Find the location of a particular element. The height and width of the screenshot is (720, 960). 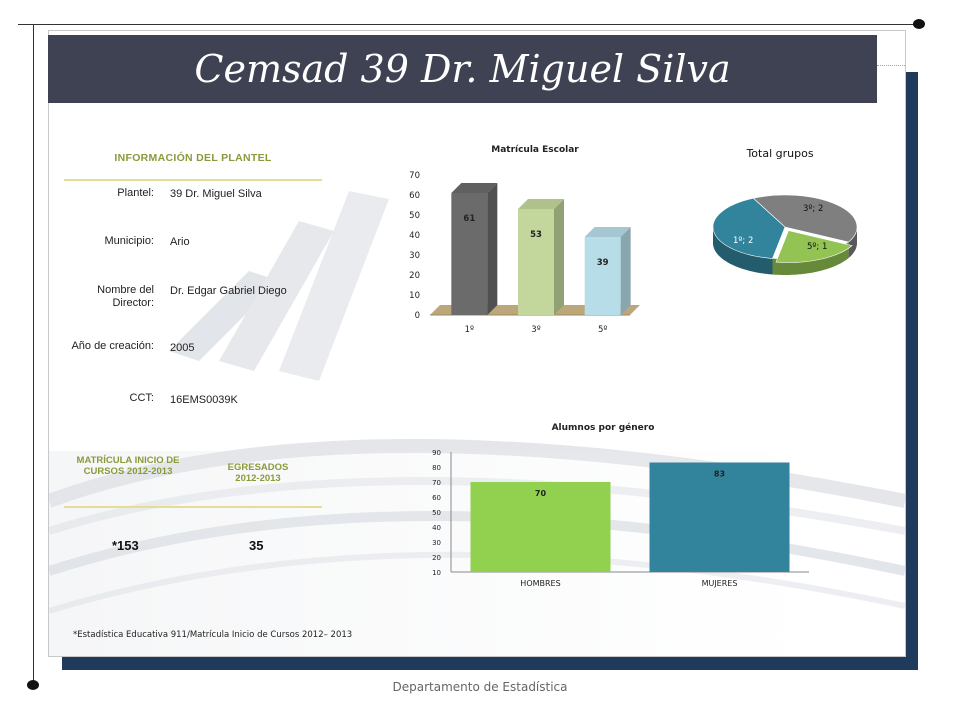

chart-title: Alumnos por género is located at coordinates (603, 427).